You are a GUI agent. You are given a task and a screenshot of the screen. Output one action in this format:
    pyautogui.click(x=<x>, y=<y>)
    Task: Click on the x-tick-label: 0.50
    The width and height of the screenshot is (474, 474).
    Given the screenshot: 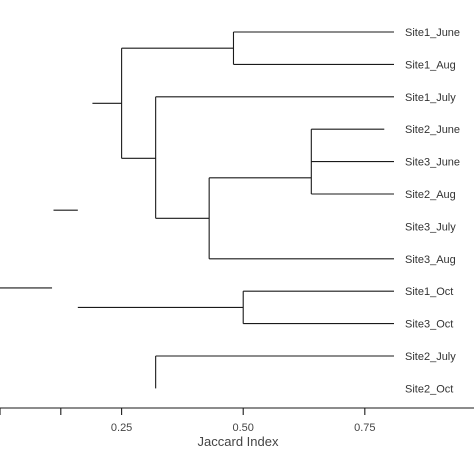 What is the action you would take?
    pyautogui.click(x=242, y=428)
    